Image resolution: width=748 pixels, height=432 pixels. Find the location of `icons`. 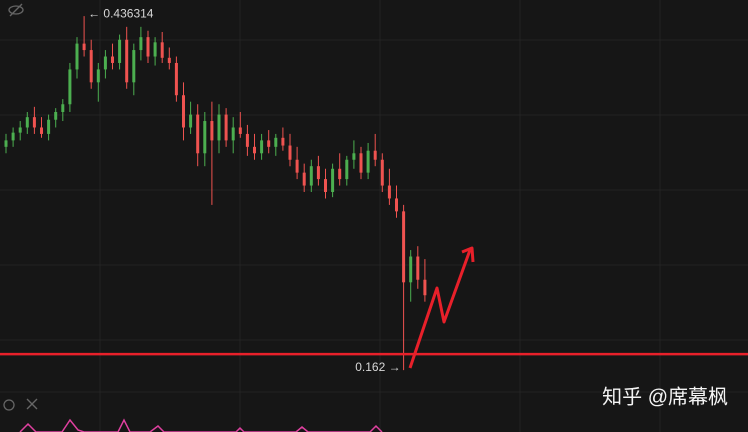

icons is located at coordinates (20, 207).